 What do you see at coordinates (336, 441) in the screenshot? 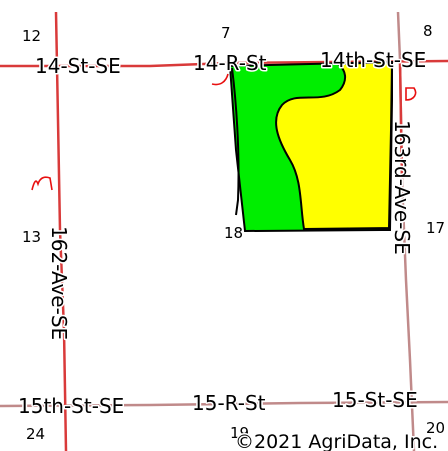
I see `copyright-notice: ©2021 AgriData, Inc.` at bounding box center [336, 441].